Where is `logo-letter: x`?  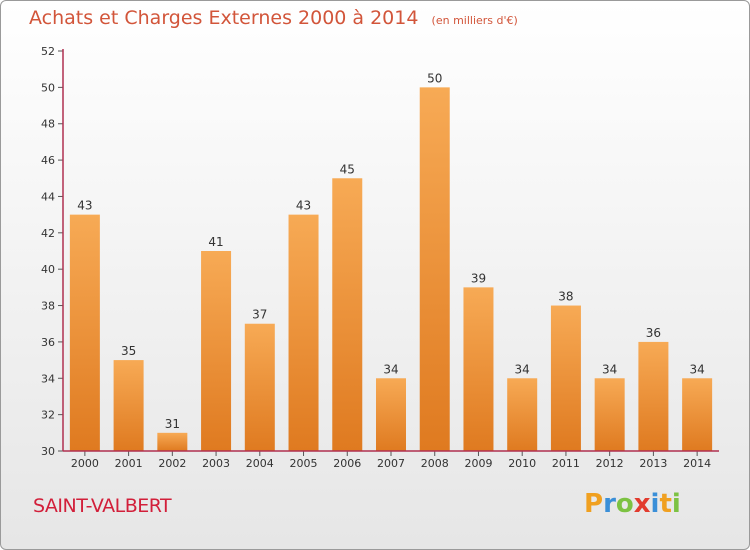
logo-letter: x is located at coordinates (642, 504).